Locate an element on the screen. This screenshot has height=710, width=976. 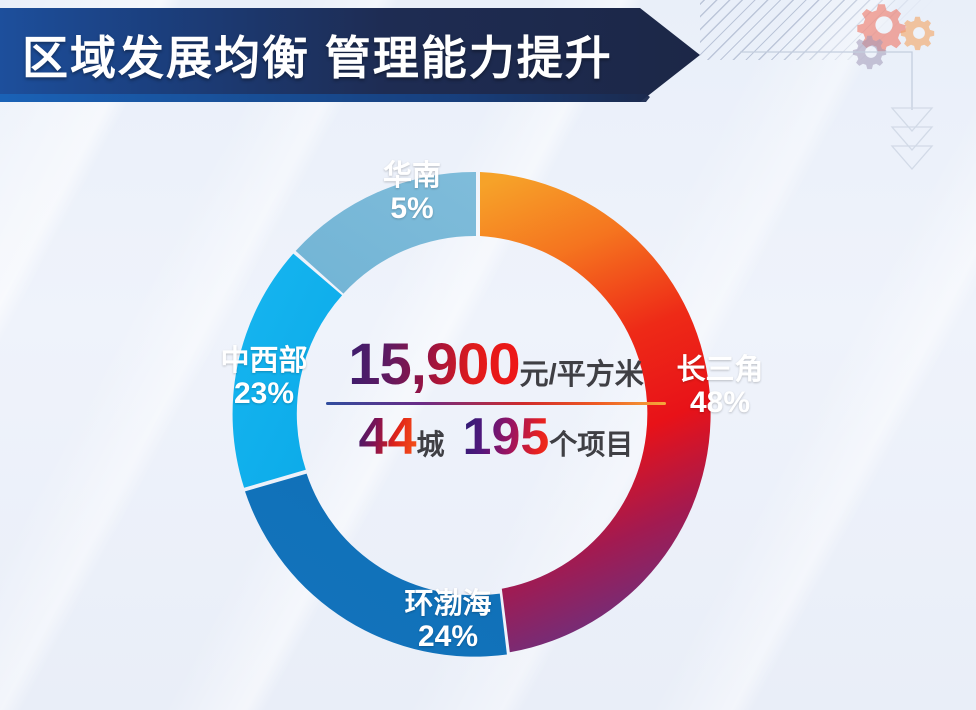
flow-connector-line is located at coordinates (826, 80).